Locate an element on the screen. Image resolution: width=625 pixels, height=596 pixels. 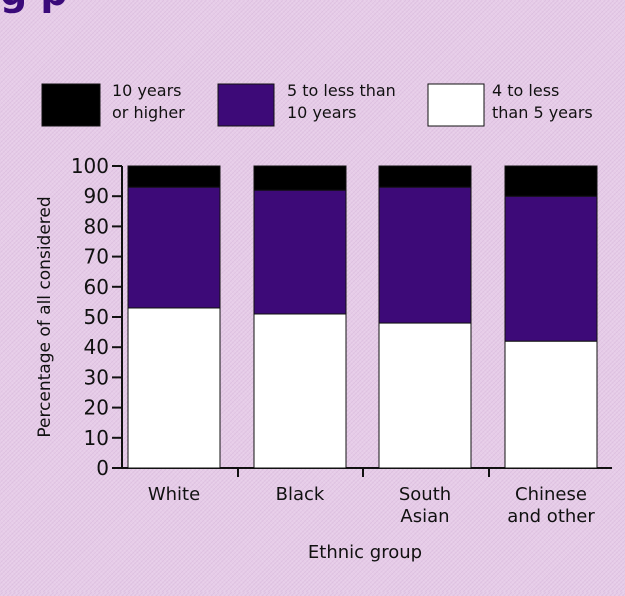
x-category-label: Chinese and other is located at coordinates (551, 505).